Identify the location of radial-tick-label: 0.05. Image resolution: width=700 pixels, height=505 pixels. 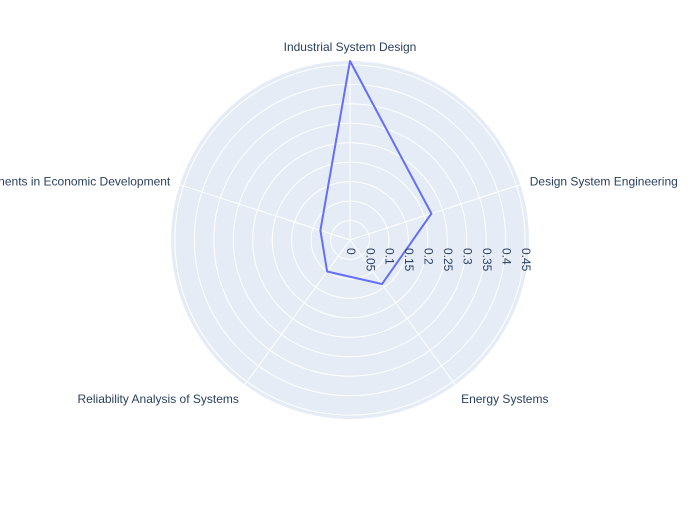
(370, 260).